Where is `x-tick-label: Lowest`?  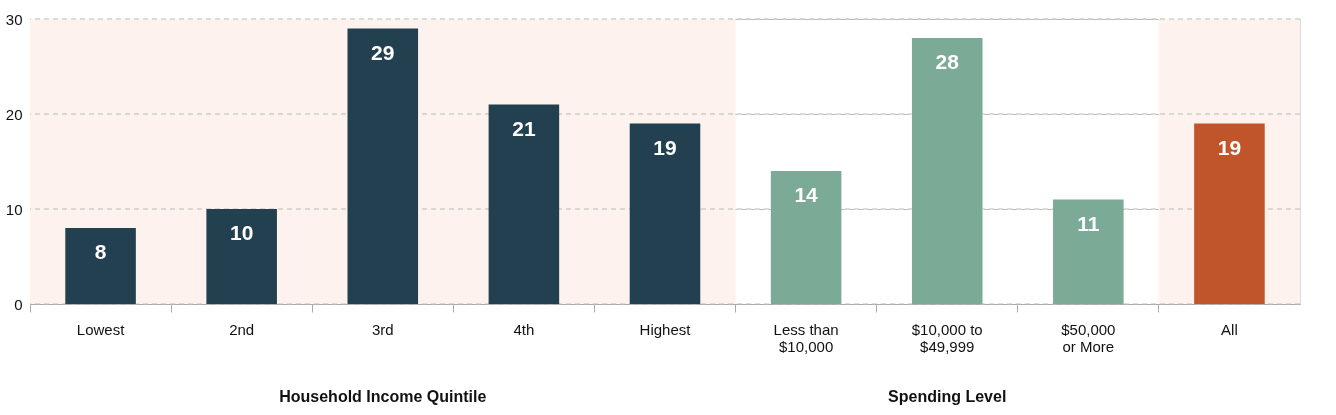 x-tick-label: Lowest is located at coordinates (101, 329).